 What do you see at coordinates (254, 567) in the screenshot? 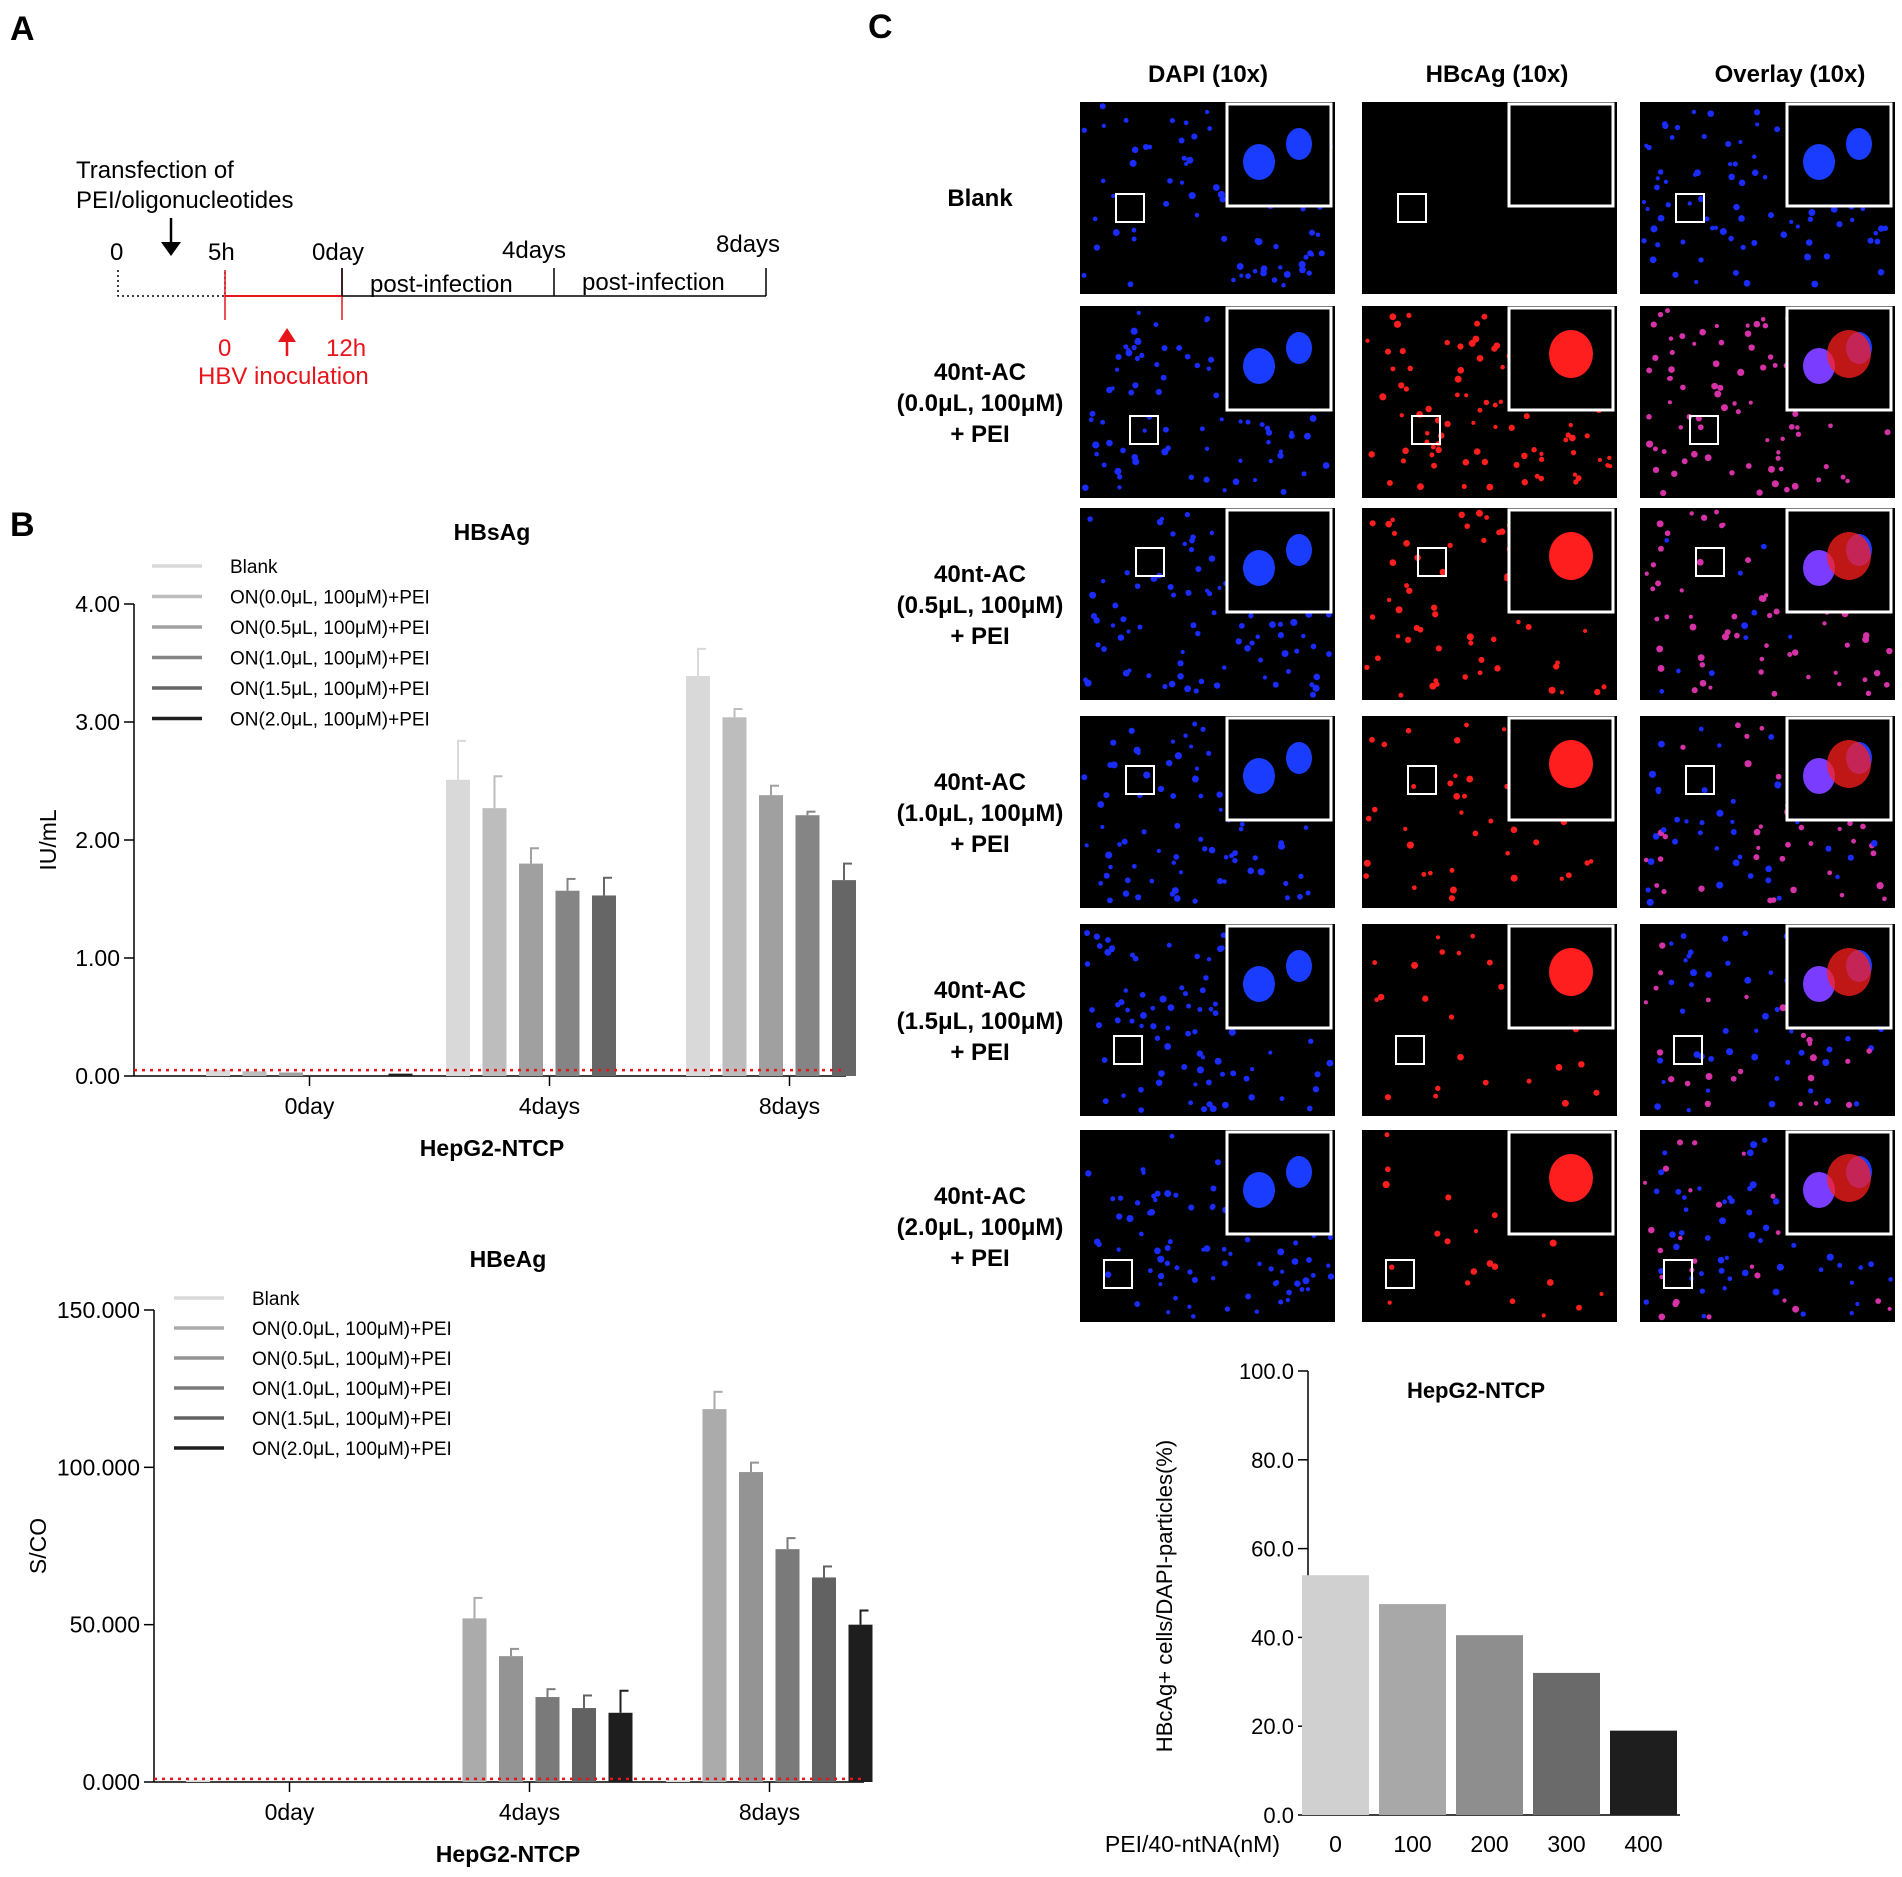
I see `legend-label: Blank` at bounding box center [254, 567].